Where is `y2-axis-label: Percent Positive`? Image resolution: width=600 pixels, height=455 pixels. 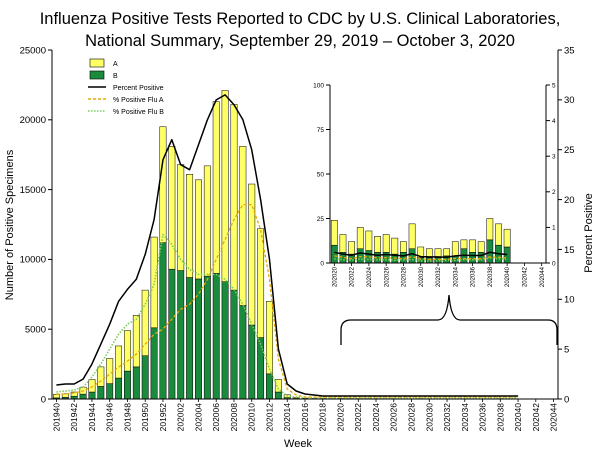 y2-axis-label: Percent Positive is located at coordinates (589, 232).